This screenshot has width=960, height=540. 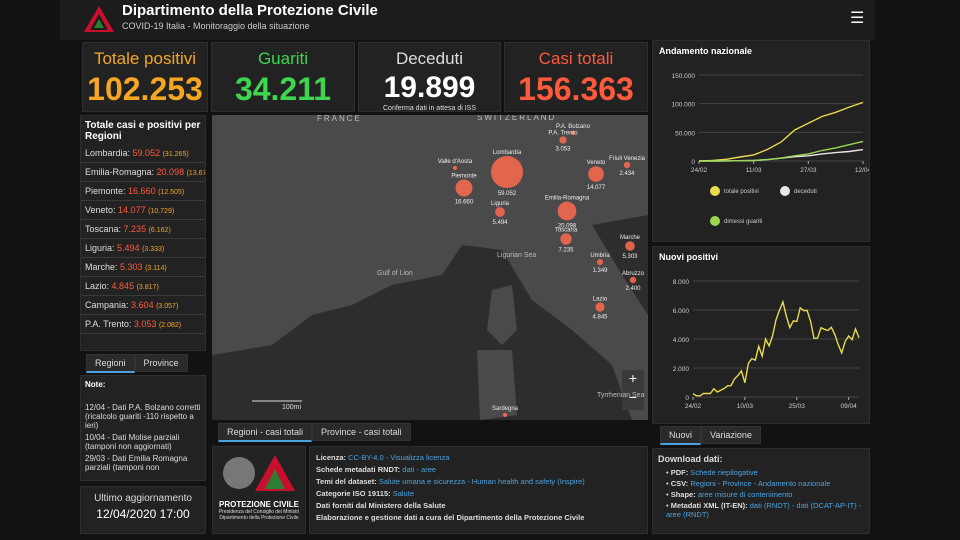 What do you see at coordinates (399, 457) in the screenshot?
I see `info-link: CC-BY-4.0 - Visualizza licenza` at bounding box center [399, 457].